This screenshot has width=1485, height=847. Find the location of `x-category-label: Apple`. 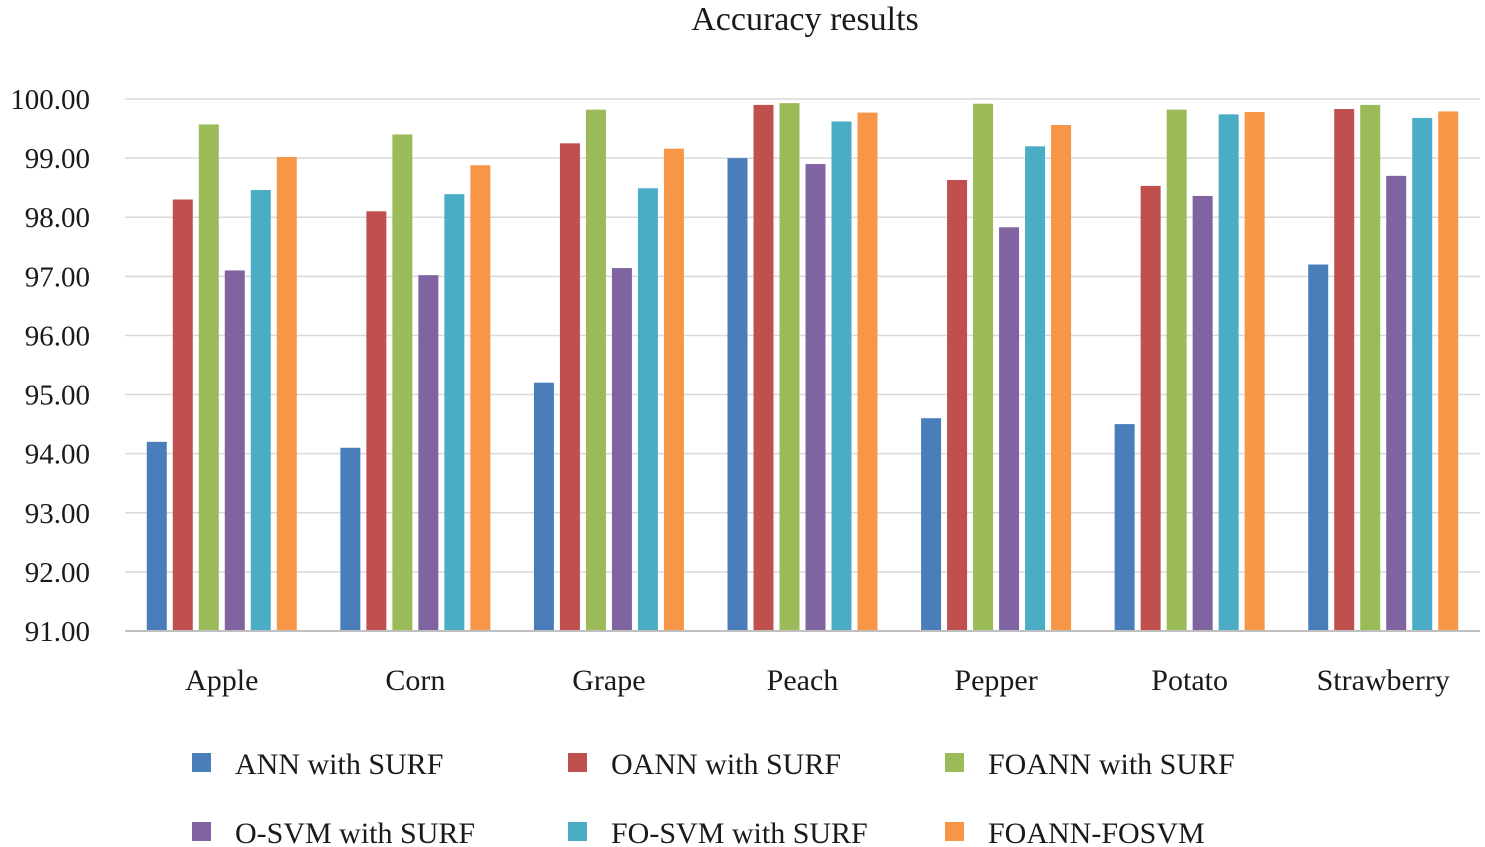

x-category-label: Apple is located at coordinates (221, 680).